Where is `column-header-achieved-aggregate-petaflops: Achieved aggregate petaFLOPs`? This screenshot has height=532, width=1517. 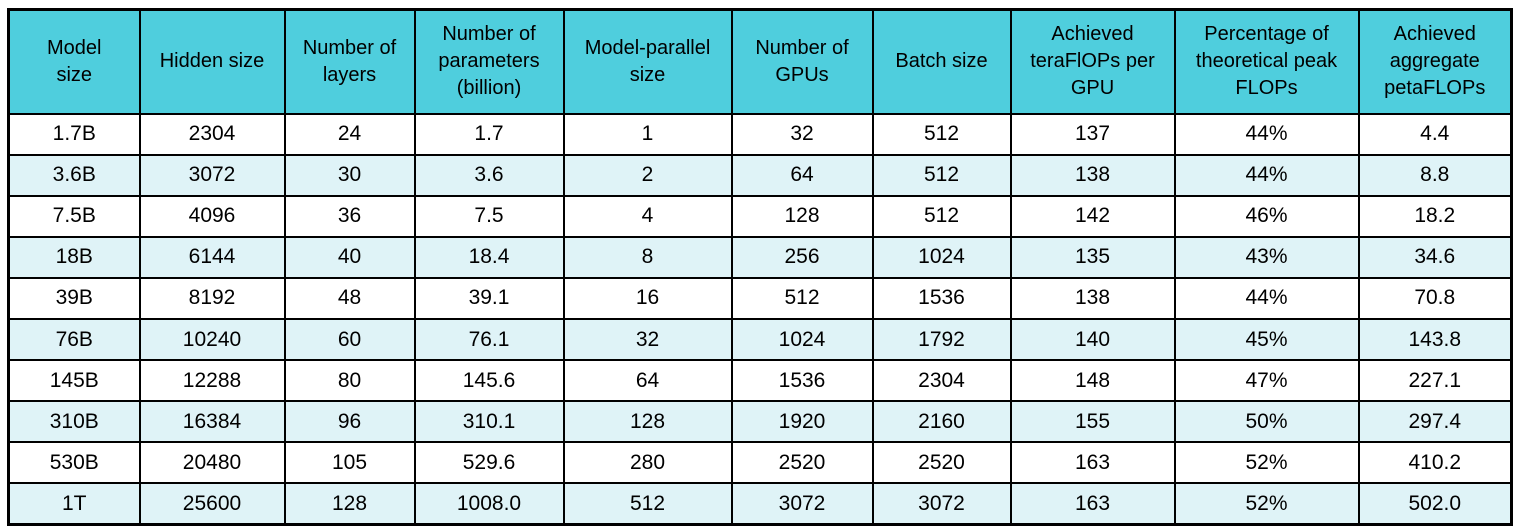 column-header-achieved-aggregate-petaflops: Achieved aggregate petaFLOPs is located at coordinates (1435, 61).